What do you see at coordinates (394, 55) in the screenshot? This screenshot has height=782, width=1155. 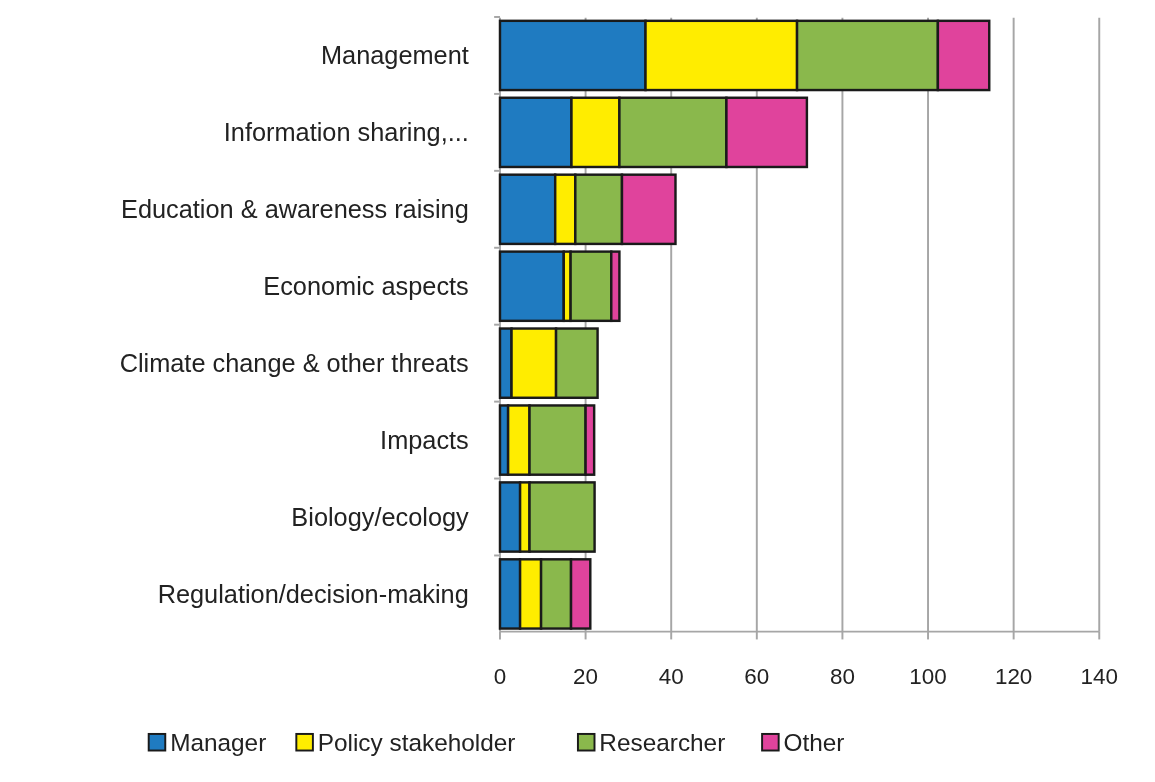 I see `y-tick-label: Management` at bounding box center [394, 55].